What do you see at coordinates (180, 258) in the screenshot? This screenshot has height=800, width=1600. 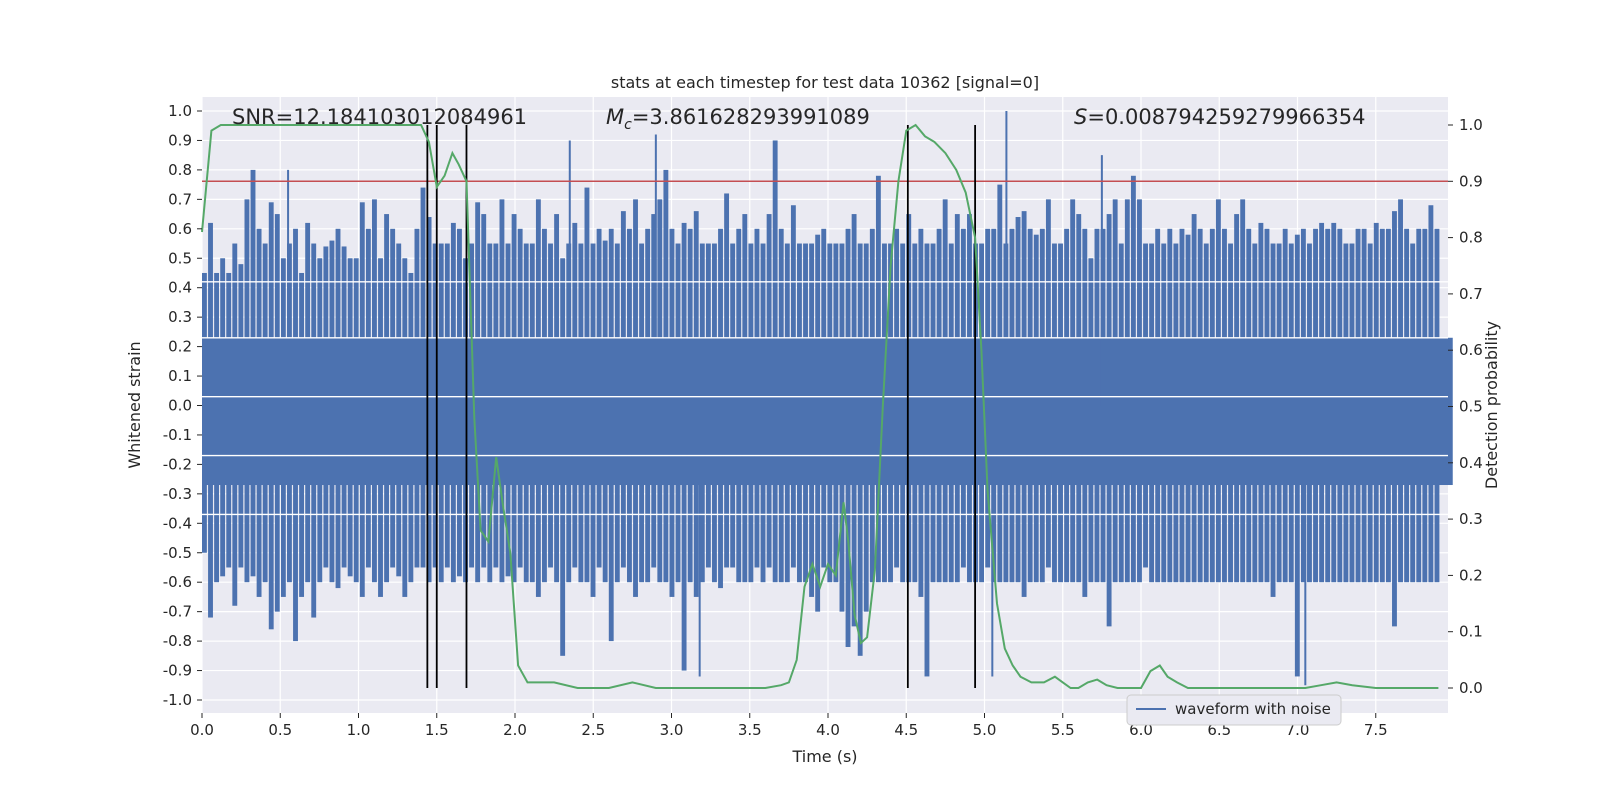 I see `y-tick-label: 0.5` at bounding box center [180, 258].